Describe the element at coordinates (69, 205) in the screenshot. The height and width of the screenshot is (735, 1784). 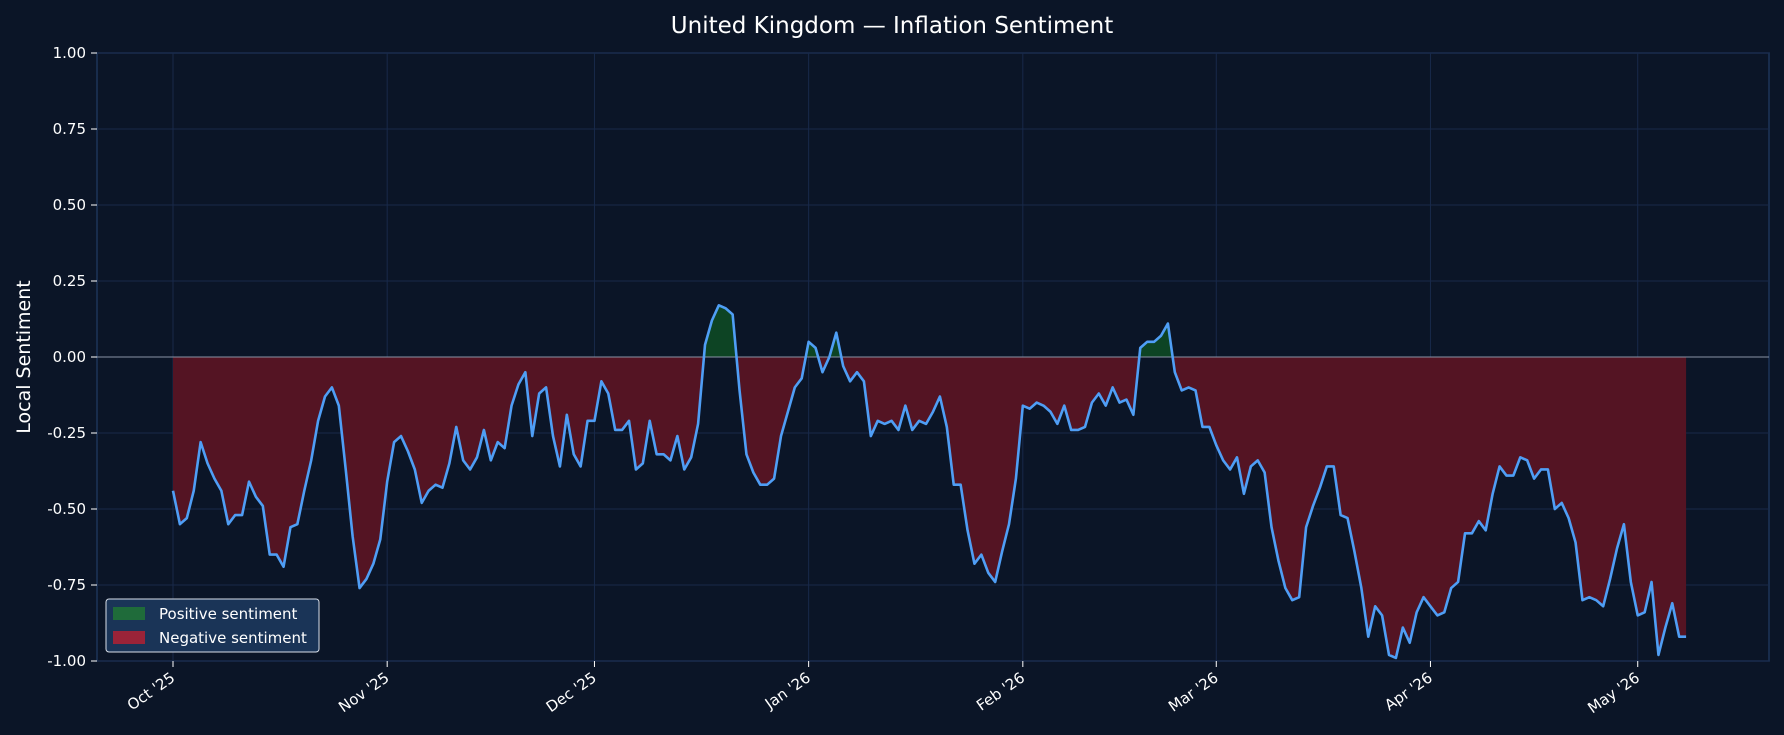
I see `y-tick-label: 0.50` at that location.